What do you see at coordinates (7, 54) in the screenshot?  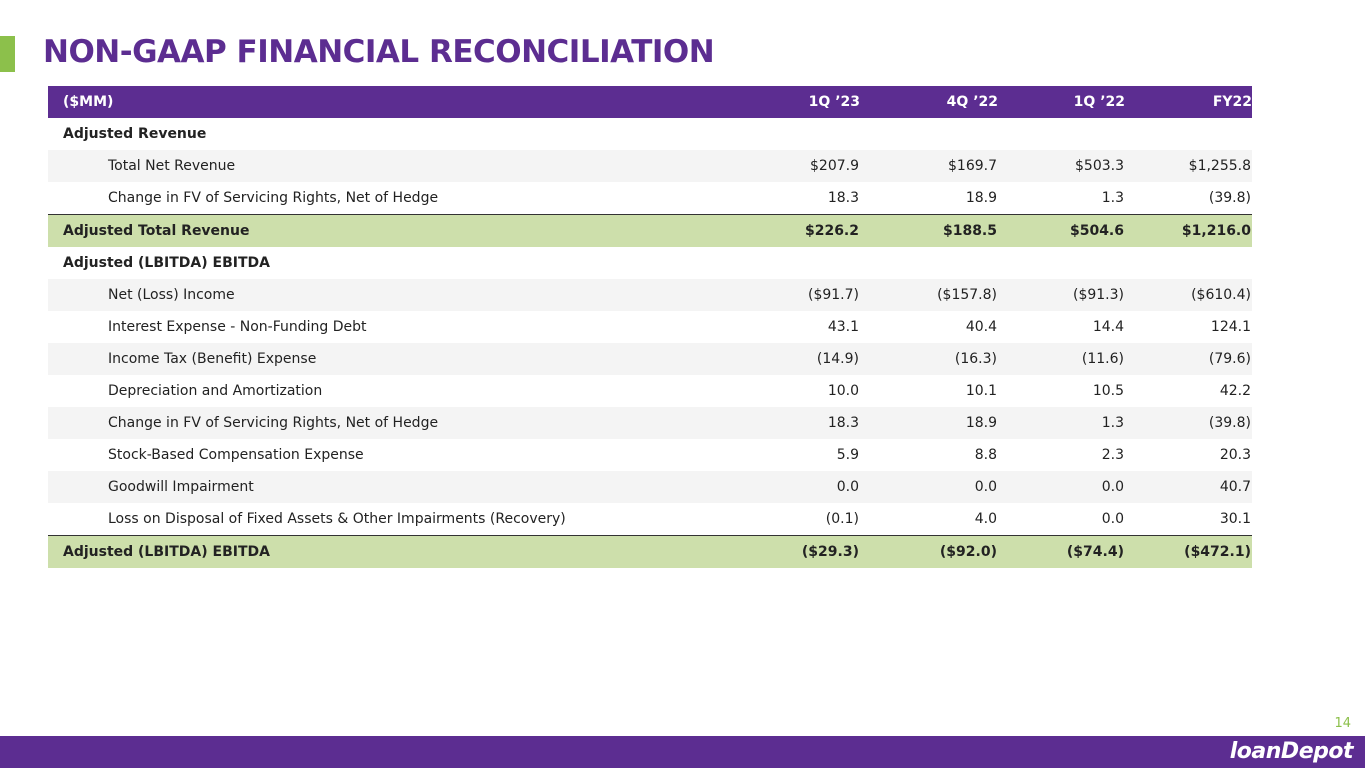 I see `accent-bar` at bounding box center [7, 54].